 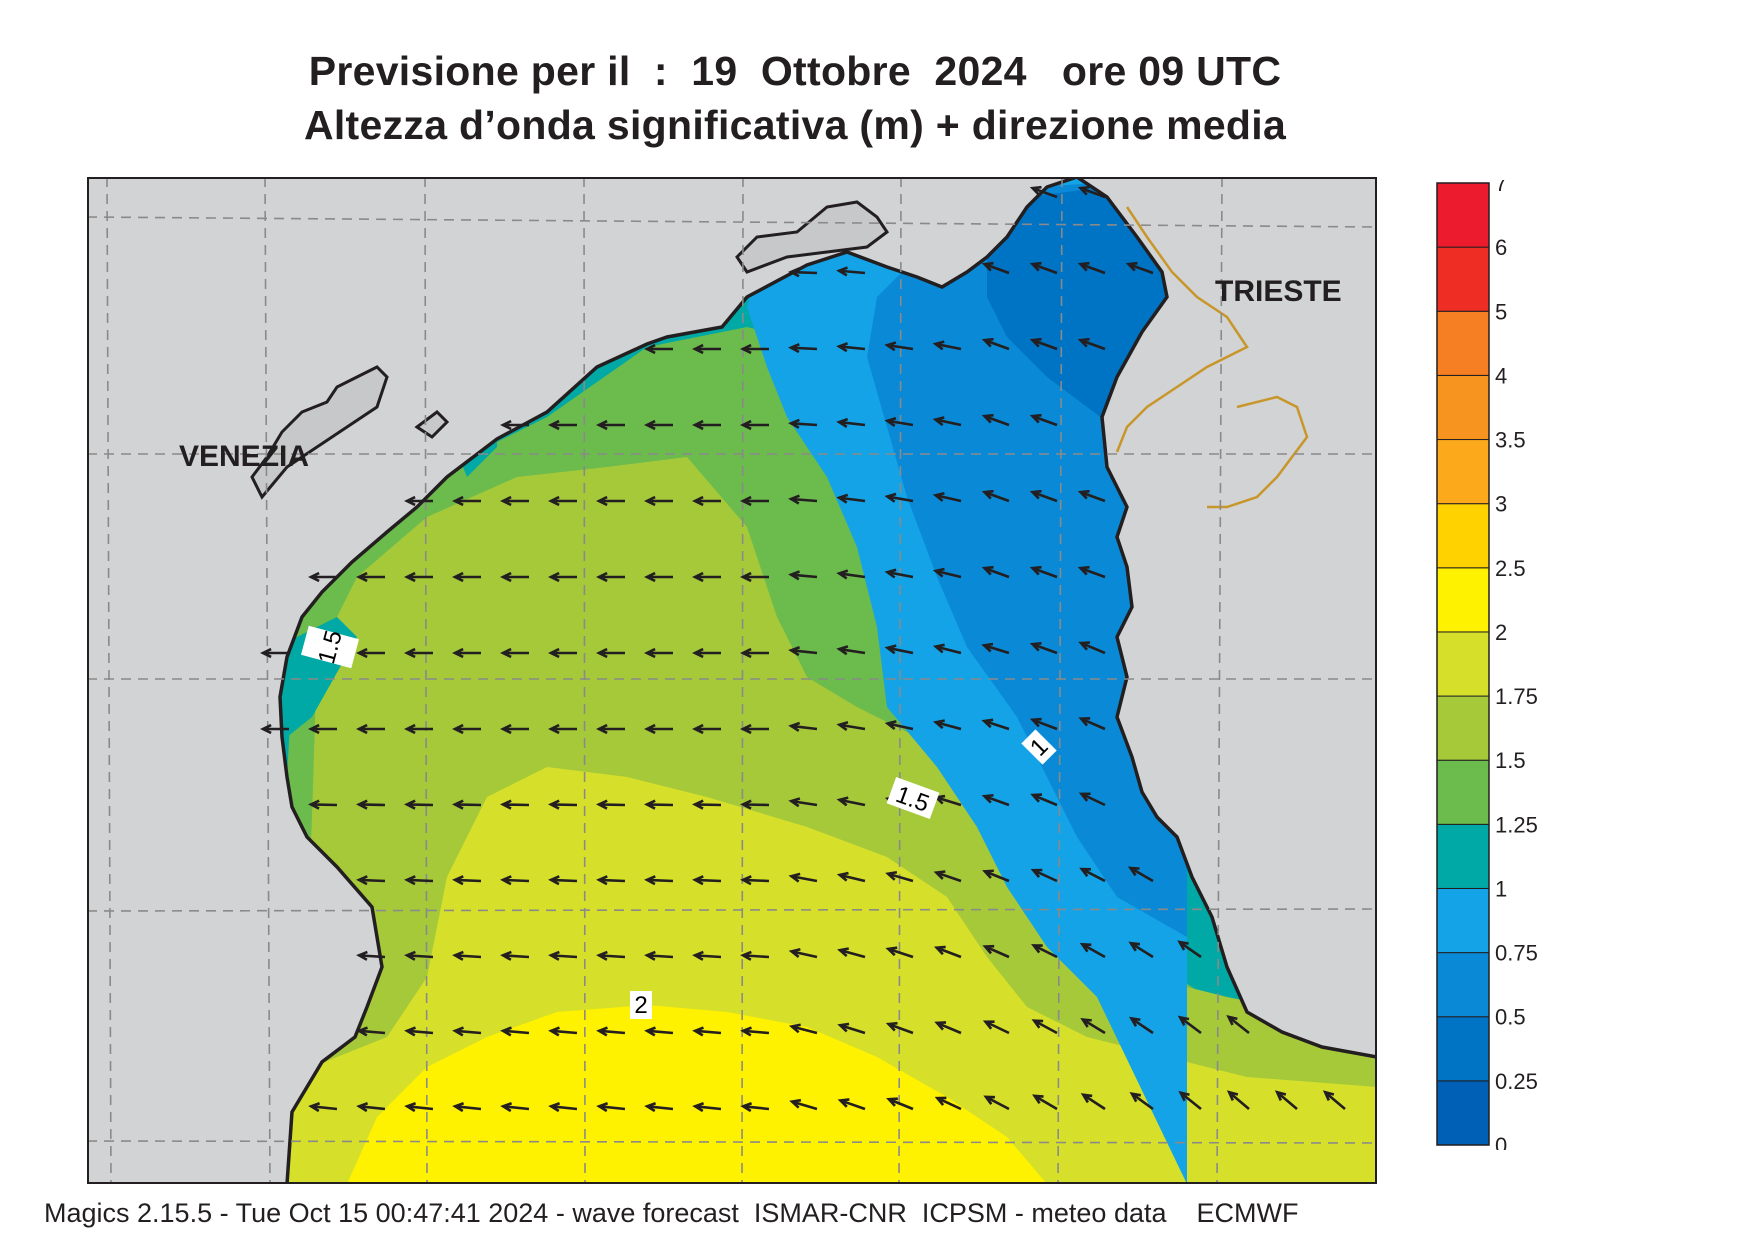 What do you see at coordinates (1501, 188) in the screenshot?
I see `legend-label: 7` at bounding box center [1501, 188].